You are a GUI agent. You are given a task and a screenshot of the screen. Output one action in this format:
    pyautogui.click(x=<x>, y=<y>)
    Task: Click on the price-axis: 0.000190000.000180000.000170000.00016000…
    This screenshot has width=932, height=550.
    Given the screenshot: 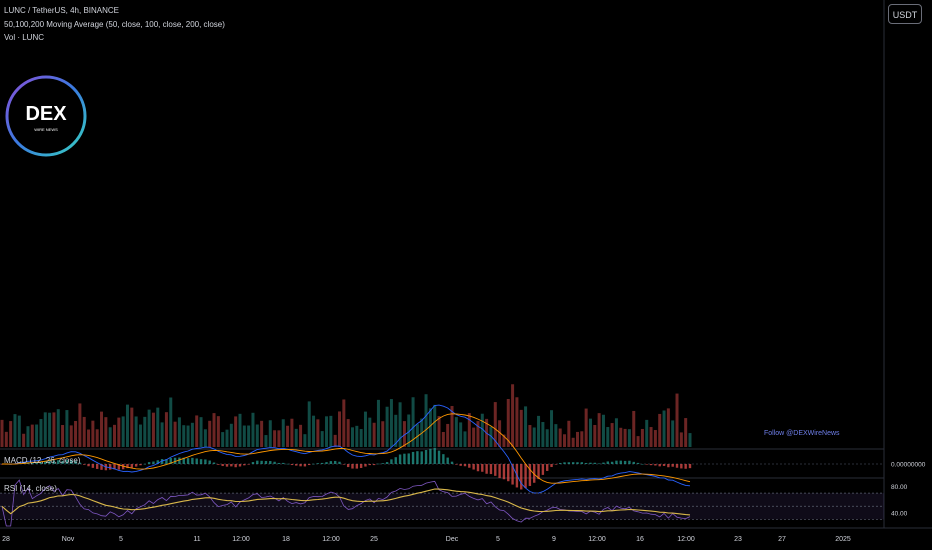 What is the action you would take?
    pyautogui.click(x=907, y=259)
    